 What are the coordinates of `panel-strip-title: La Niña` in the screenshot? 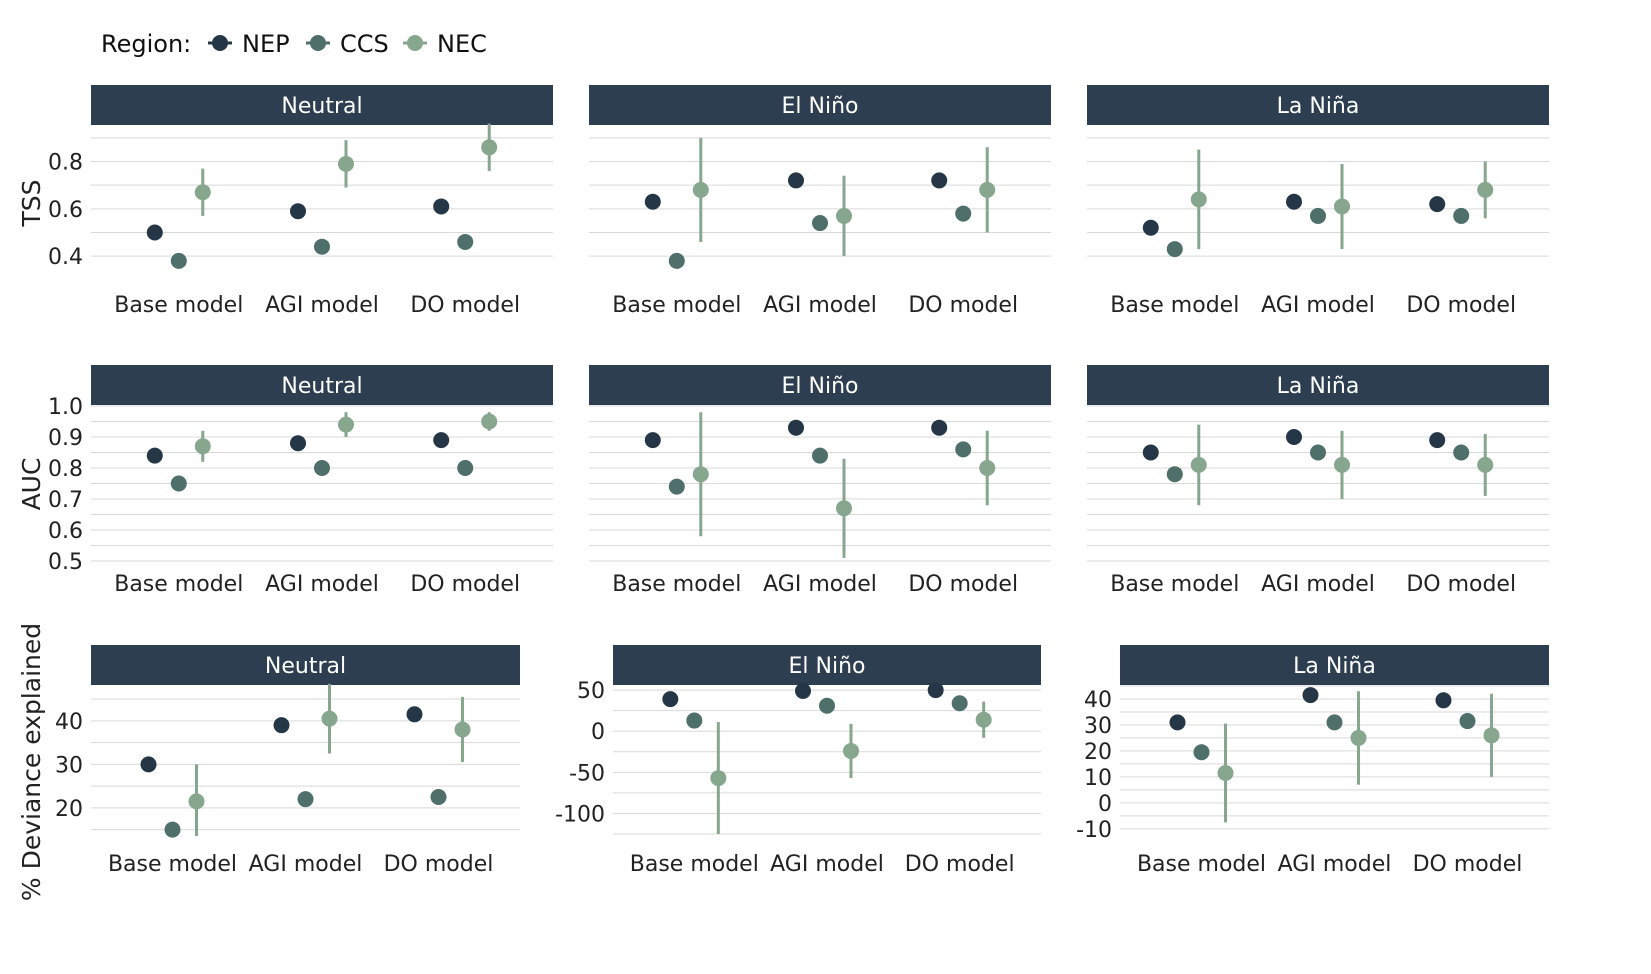 It's located at (1334, 666).